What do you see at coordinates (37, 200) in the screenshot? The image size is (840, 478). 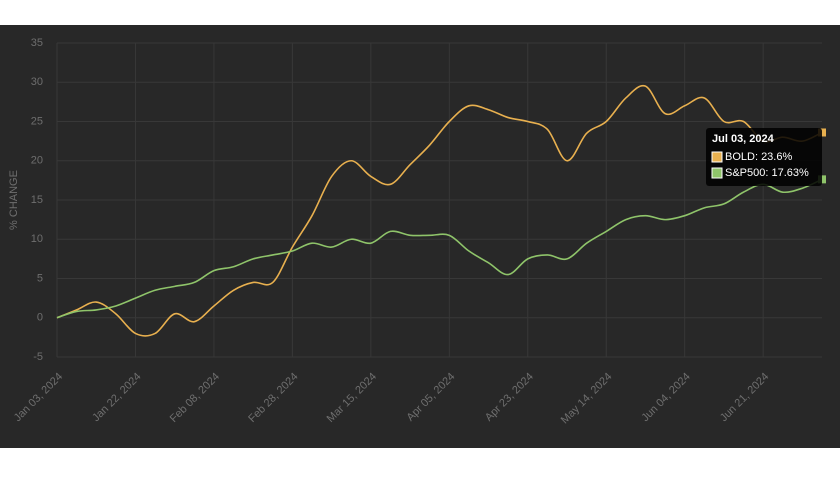 I see `y-tick-label: 15` at bounding box center [37, 200].